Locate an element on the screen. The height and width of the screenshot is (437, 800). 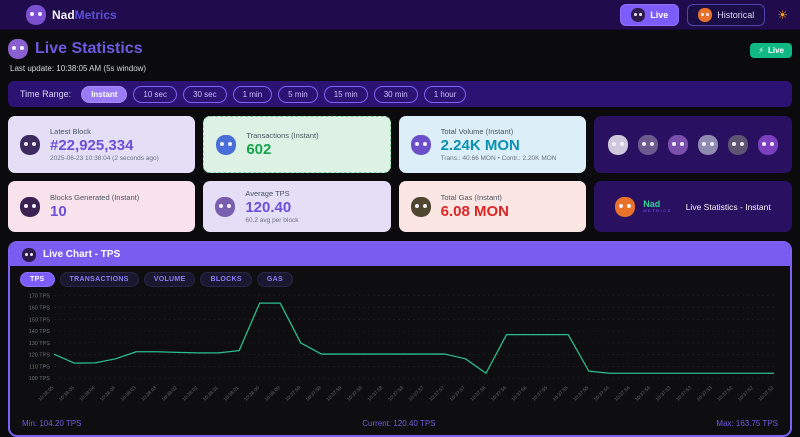
live-mode-button: Live is located at coordinates (650, 14).